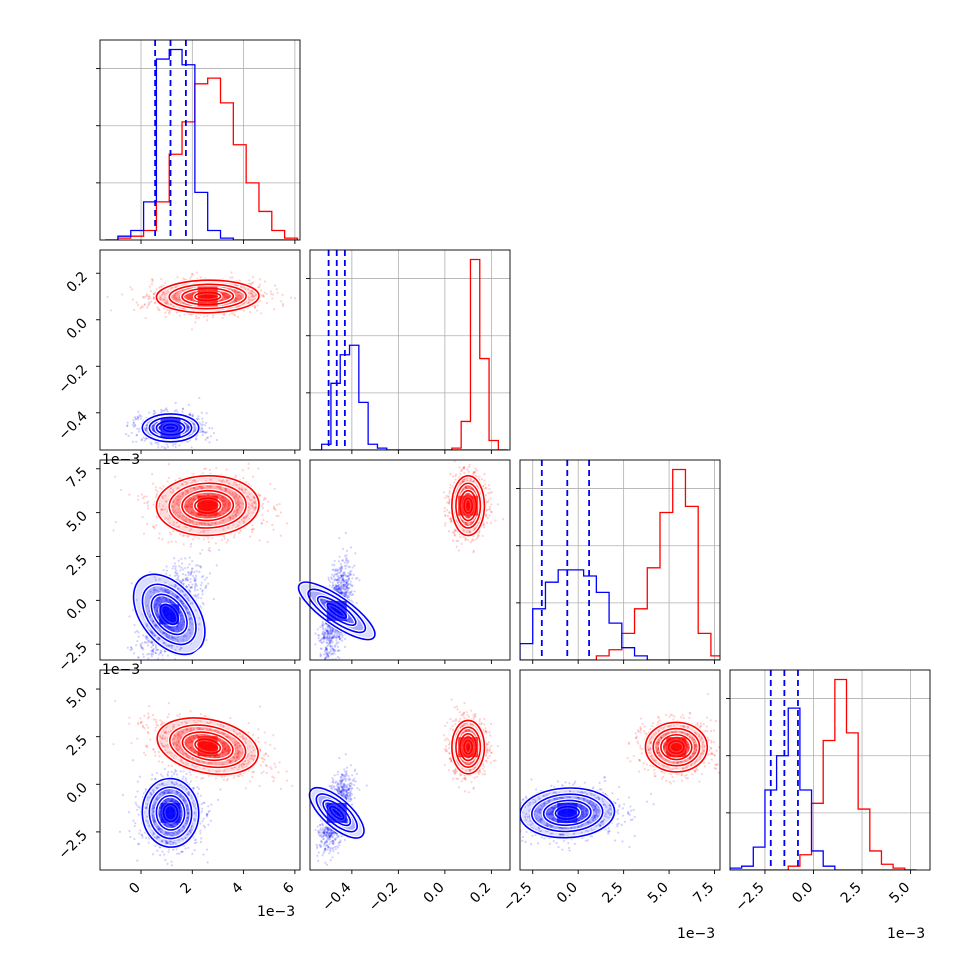  What do you see at coordinates (289, 888) in the screenshot?
I see `x-tick-label: 6` at bounding box center [289, 888].